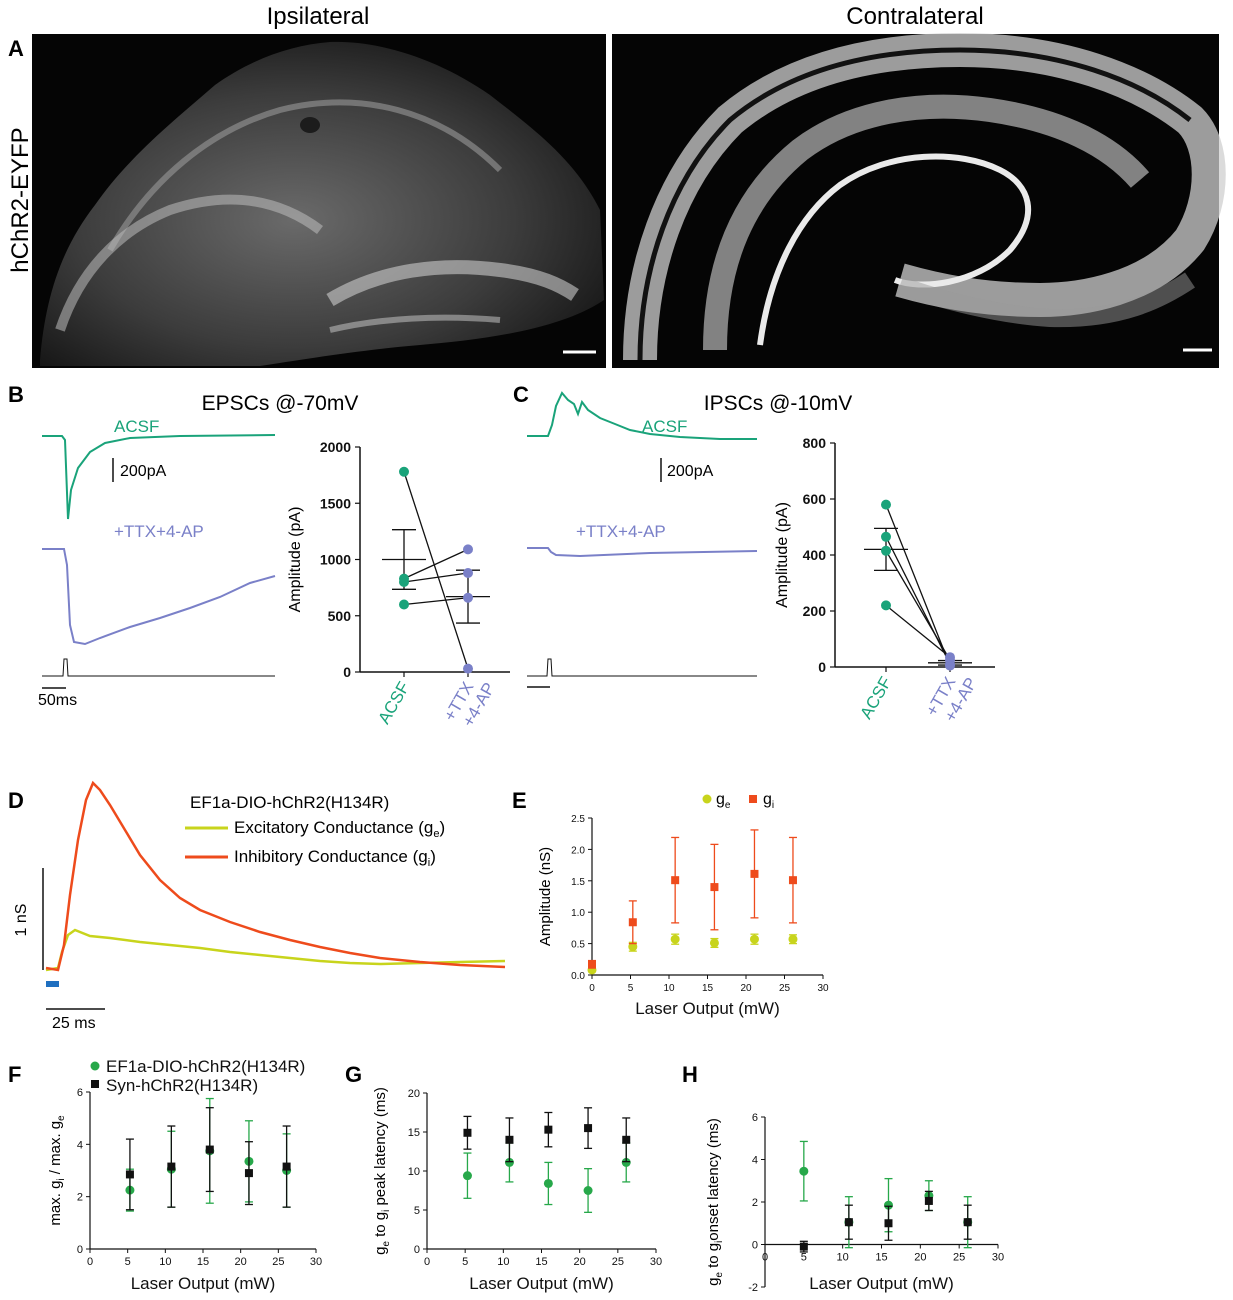 The width and height of the screenshot is (1233, 1300). I want to click on contralateral-title: Contralateral, so click(914, 16).